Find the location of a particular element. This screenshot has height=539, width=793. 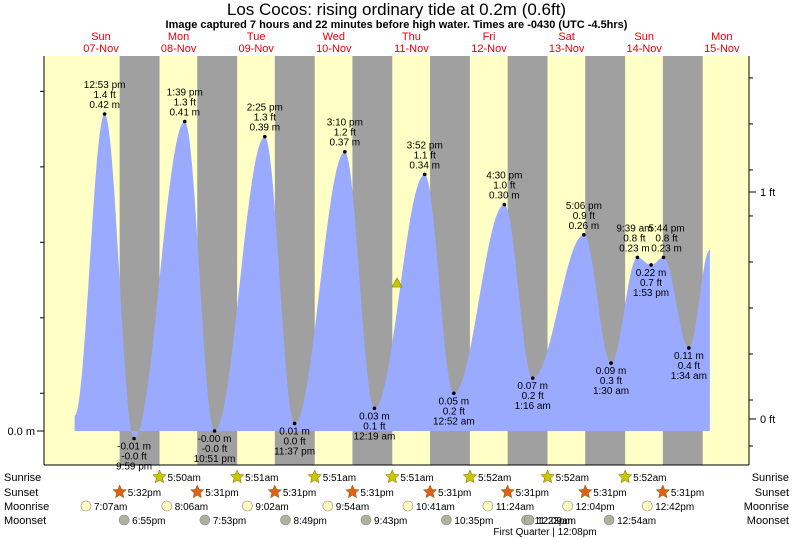

event-time: 8:49pm is located at coordinates (310, 521).